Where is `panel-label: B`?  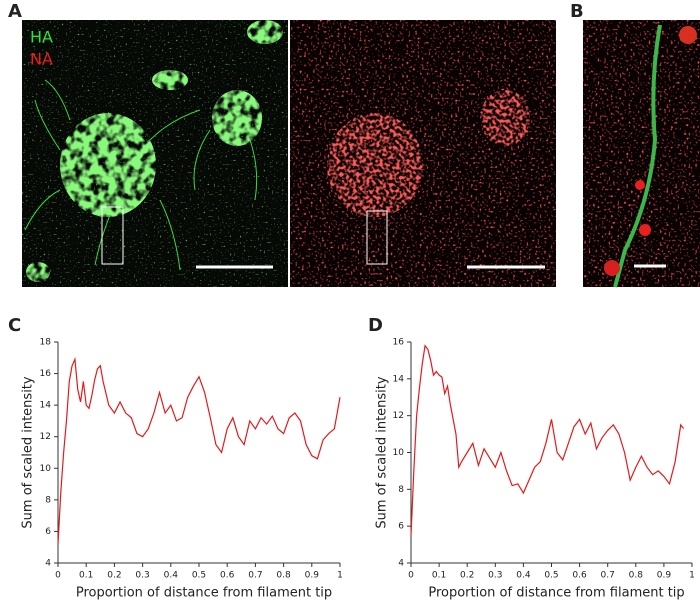 panel-label: B is located at coordinates (577, 11).